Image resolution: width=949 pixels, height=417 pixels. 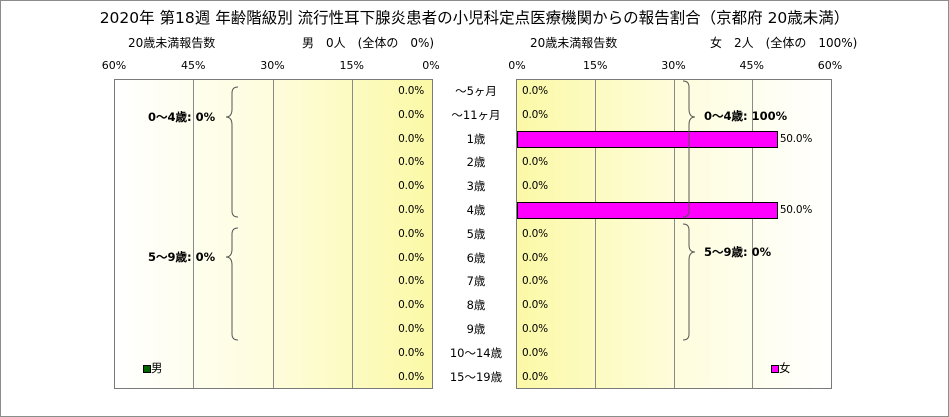 What do you see at coordinates (272, 65) in the screenshot?
I see `male-tick-label: 30%` at bounding box center [272, 65].